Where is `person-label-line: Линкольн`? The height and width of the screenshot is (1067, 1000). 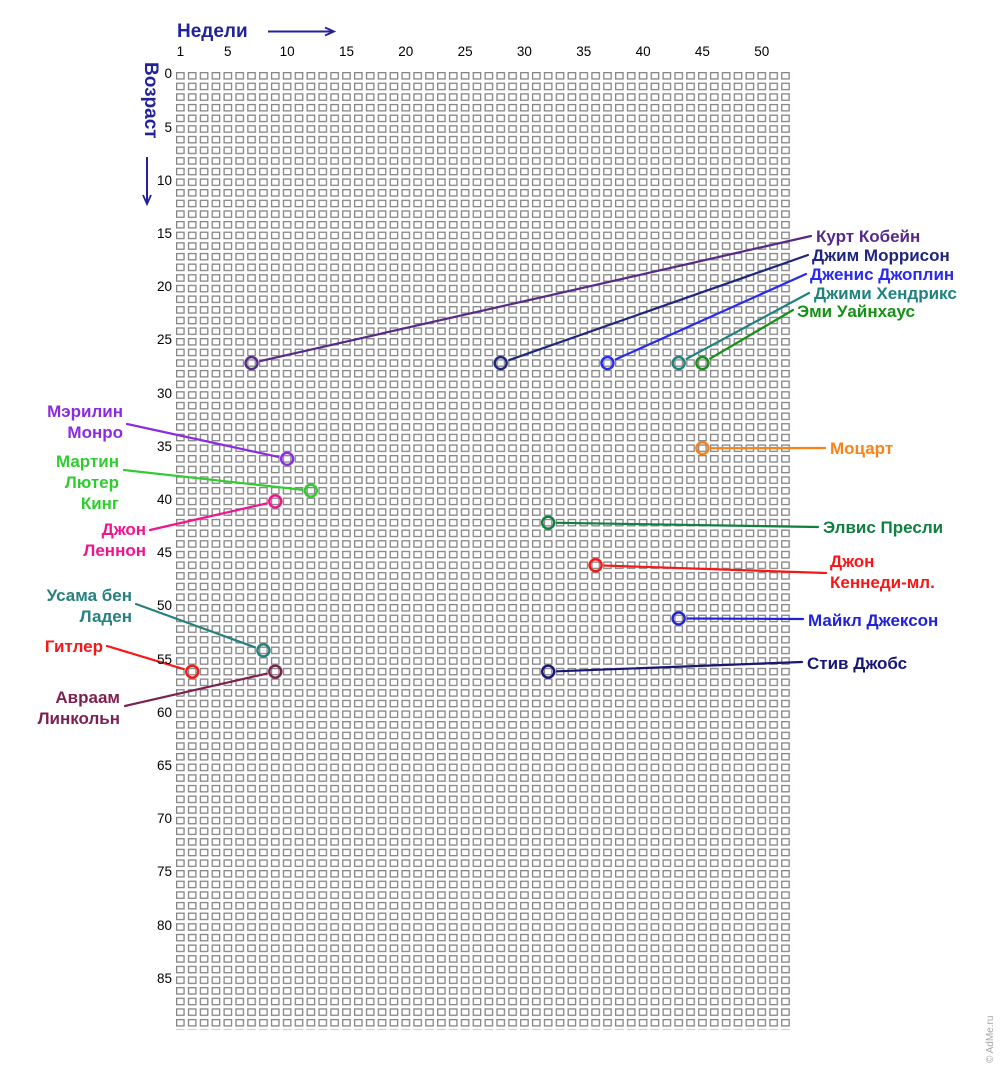 person-label-line: Линкольн is located at coordinates (78, 718).